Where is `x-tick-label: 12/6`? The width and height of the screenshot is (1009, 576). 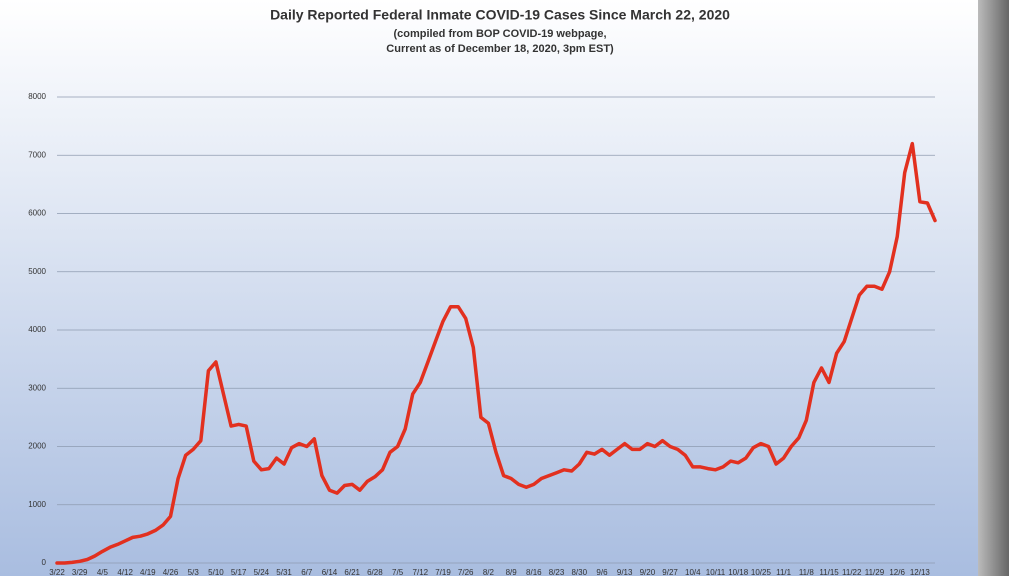
x-tick-label: 12/6 is located at coordinates (897, 572).